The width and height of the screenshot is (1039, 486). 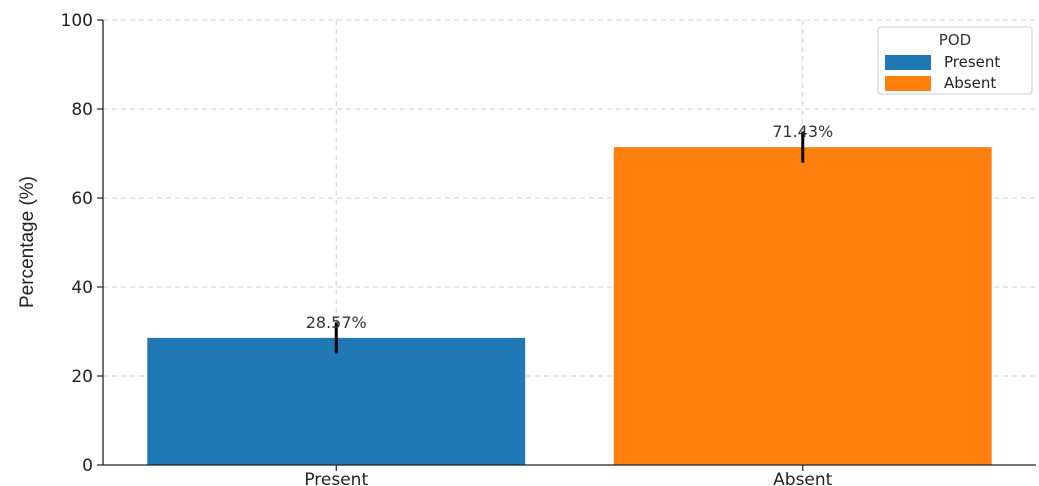 I want to click on legend-swatch-present, so click(x=908, y=62).